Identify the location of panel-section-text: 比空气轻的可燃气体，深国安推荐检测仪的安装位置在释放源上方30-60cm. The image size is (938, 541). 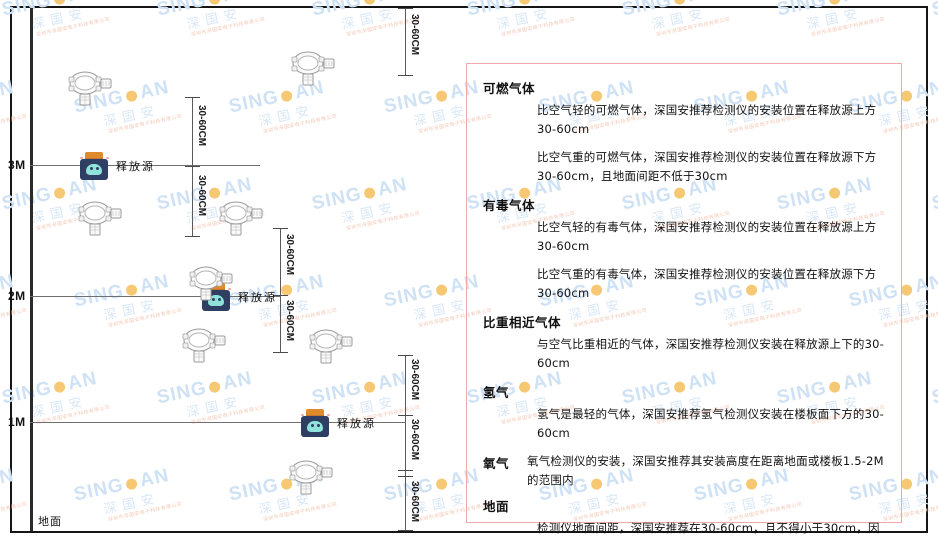
(707, 119).